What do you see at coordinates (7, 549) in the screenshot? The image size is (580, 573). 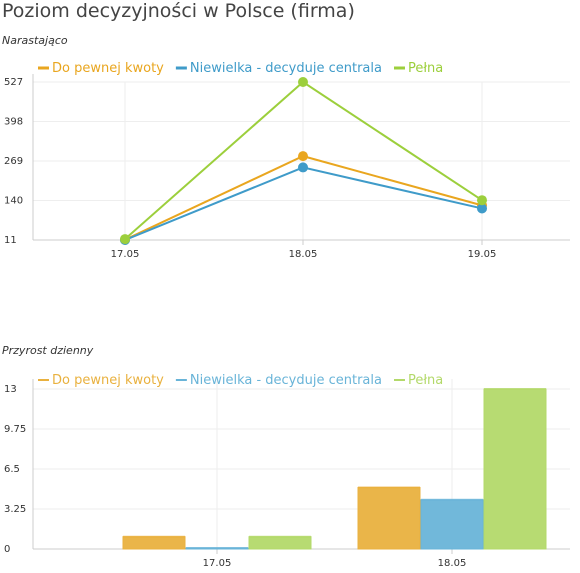 I see `chart2-ytick-label-0: 0` at bounding box center [7, 549].